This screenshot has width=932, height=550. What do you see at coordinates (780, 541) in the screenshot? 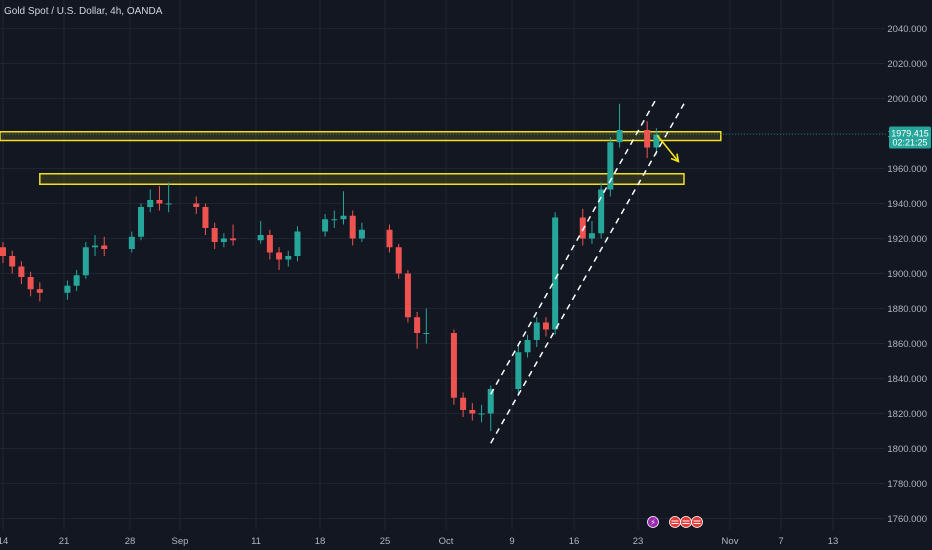
I see `x-tick-label: 7` at bounding box center [780, 541].